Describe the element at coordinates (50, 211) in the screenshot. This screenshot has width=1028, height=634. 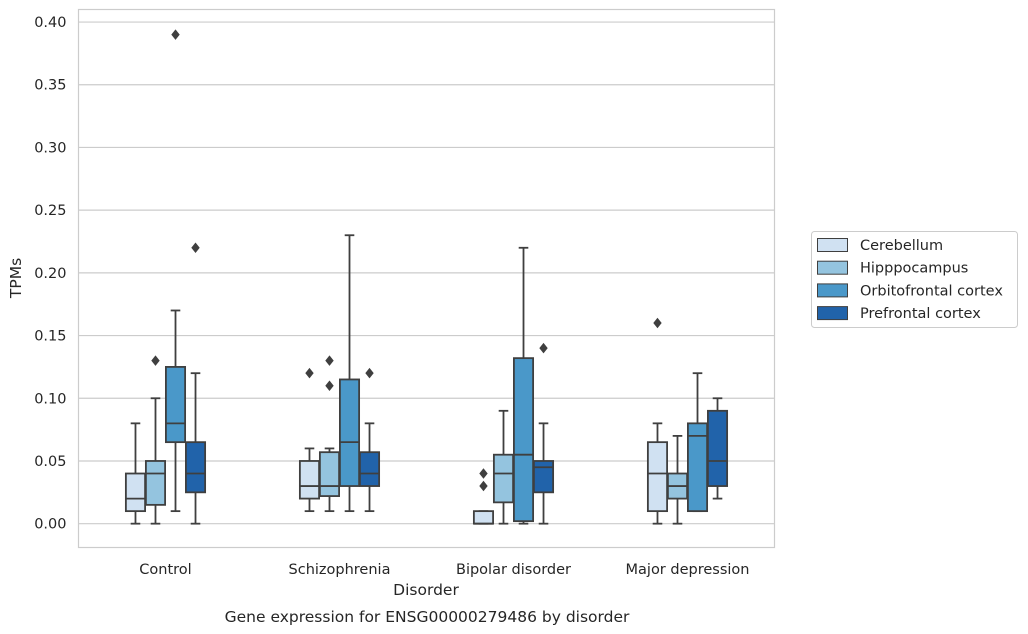
I see `y-tick-label: 0.25` at that location.